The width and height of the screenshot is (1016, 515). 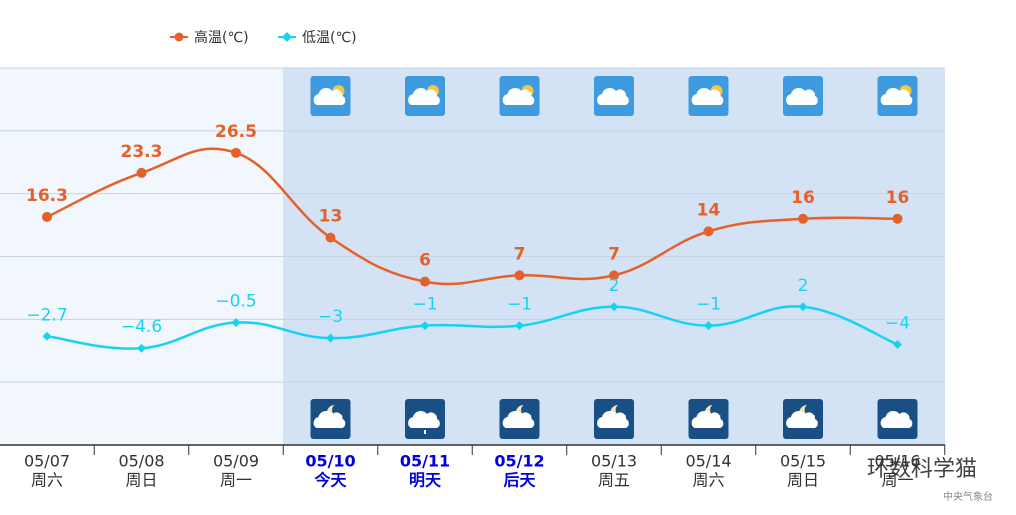 I want to click on x-tick-label: 05/15, so click(x=803, y=461).